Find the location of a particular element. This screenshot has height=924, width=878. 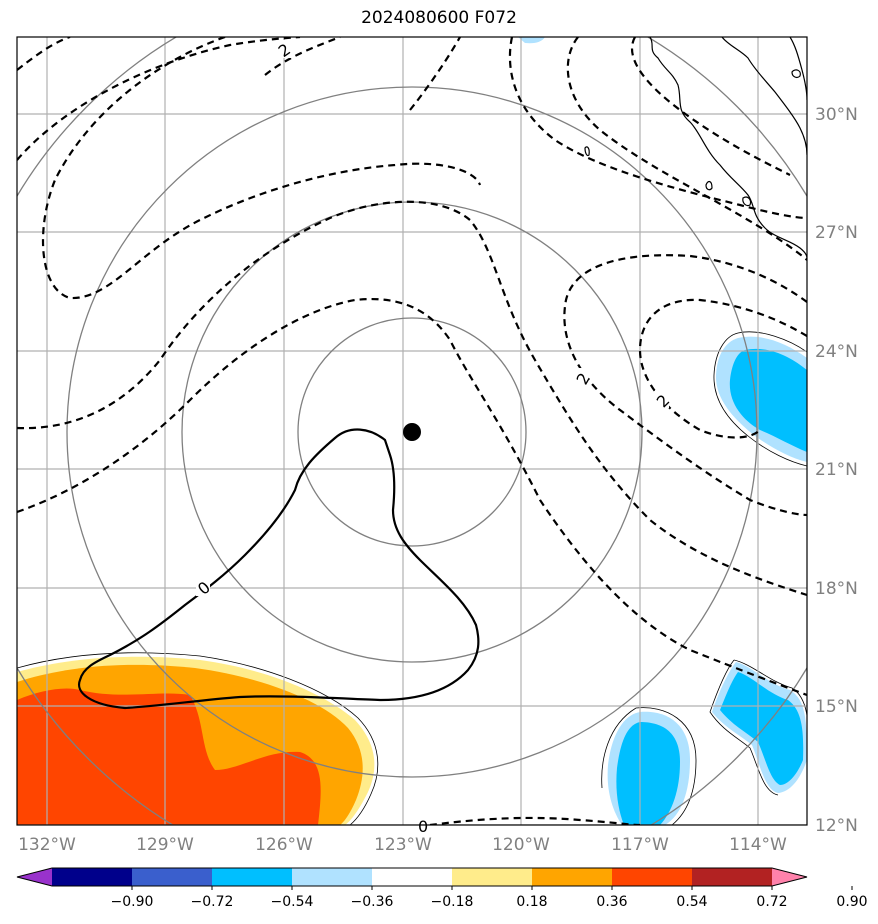

contour-dashed-south is located at coordinates (535, 820).